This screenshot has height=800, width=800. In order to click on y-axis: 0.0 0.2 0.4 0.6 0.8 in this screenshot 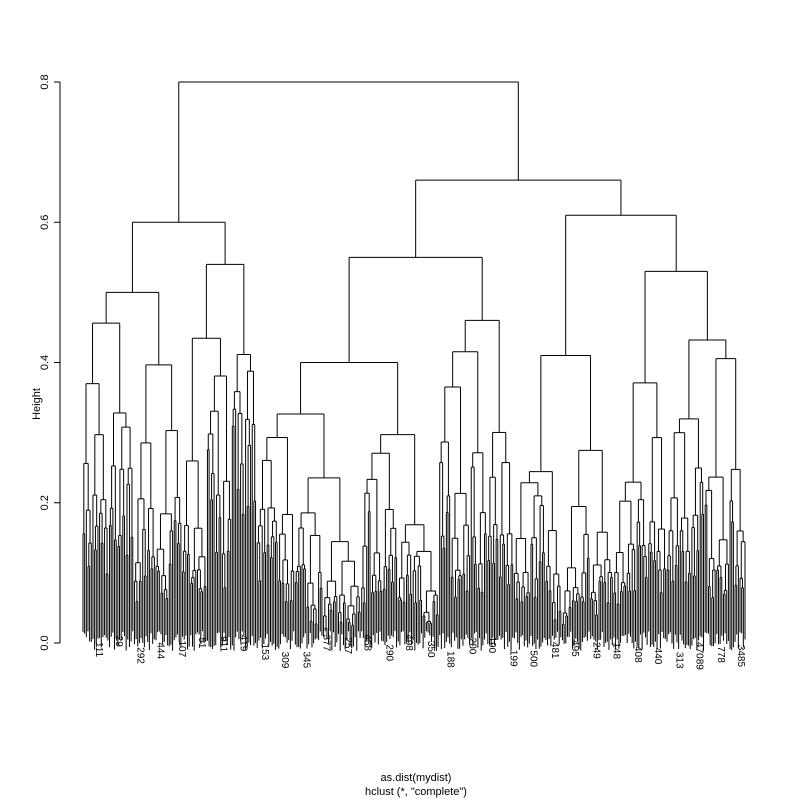, I will do `click(50, 362)`.